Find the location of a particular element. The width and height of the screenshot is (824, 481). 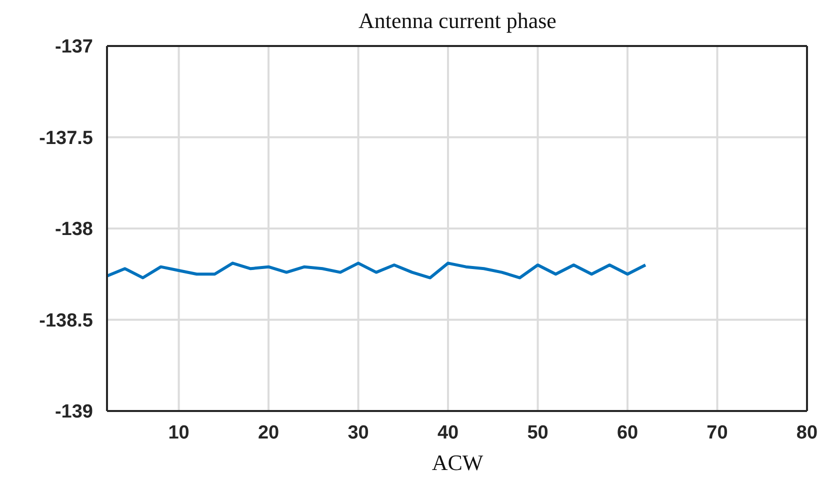

y-tick-label: -137 is located at coordinates (73, 47).